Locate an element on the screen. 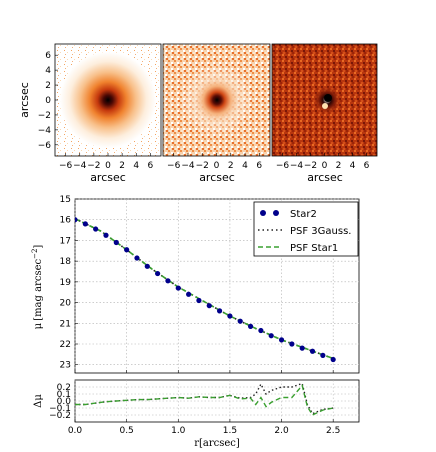 This screenshot has height=452, width=436. profile-plot-y-axis-label: μ[mag arcsec−2] is located at coordinates (37, 287).